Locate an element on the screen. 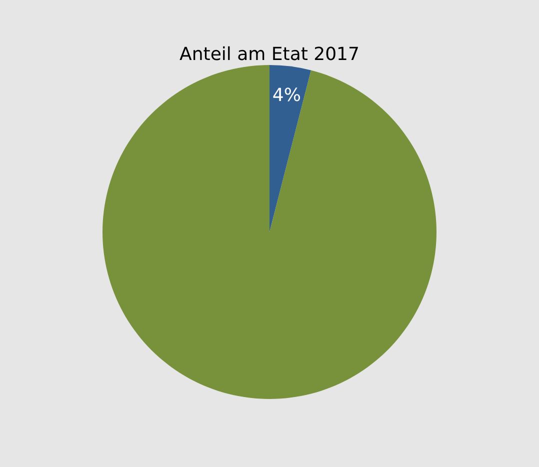  chart-title: Anteil am Etat 2017 is located at coordinates (270, 54).